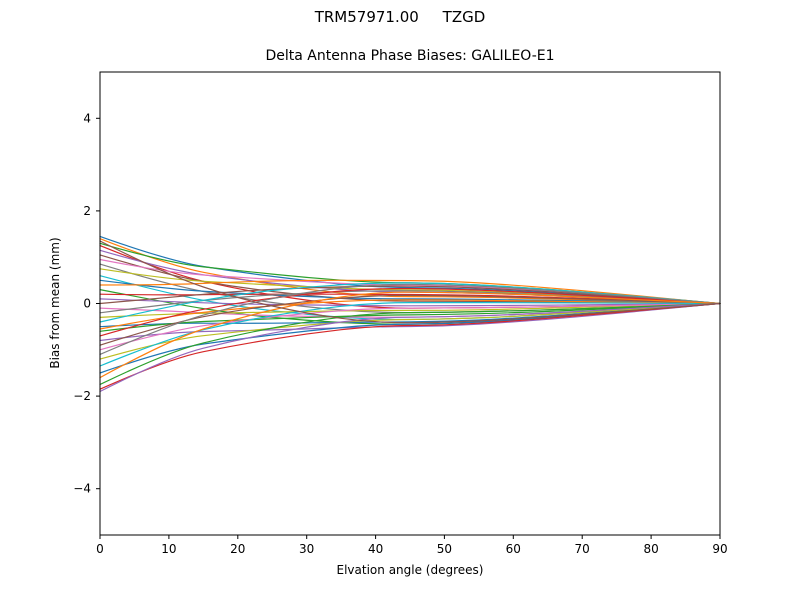  Describe the element at coordinates (582, 549) in the screenshot. I see `x-tick-label: 70` at that location.